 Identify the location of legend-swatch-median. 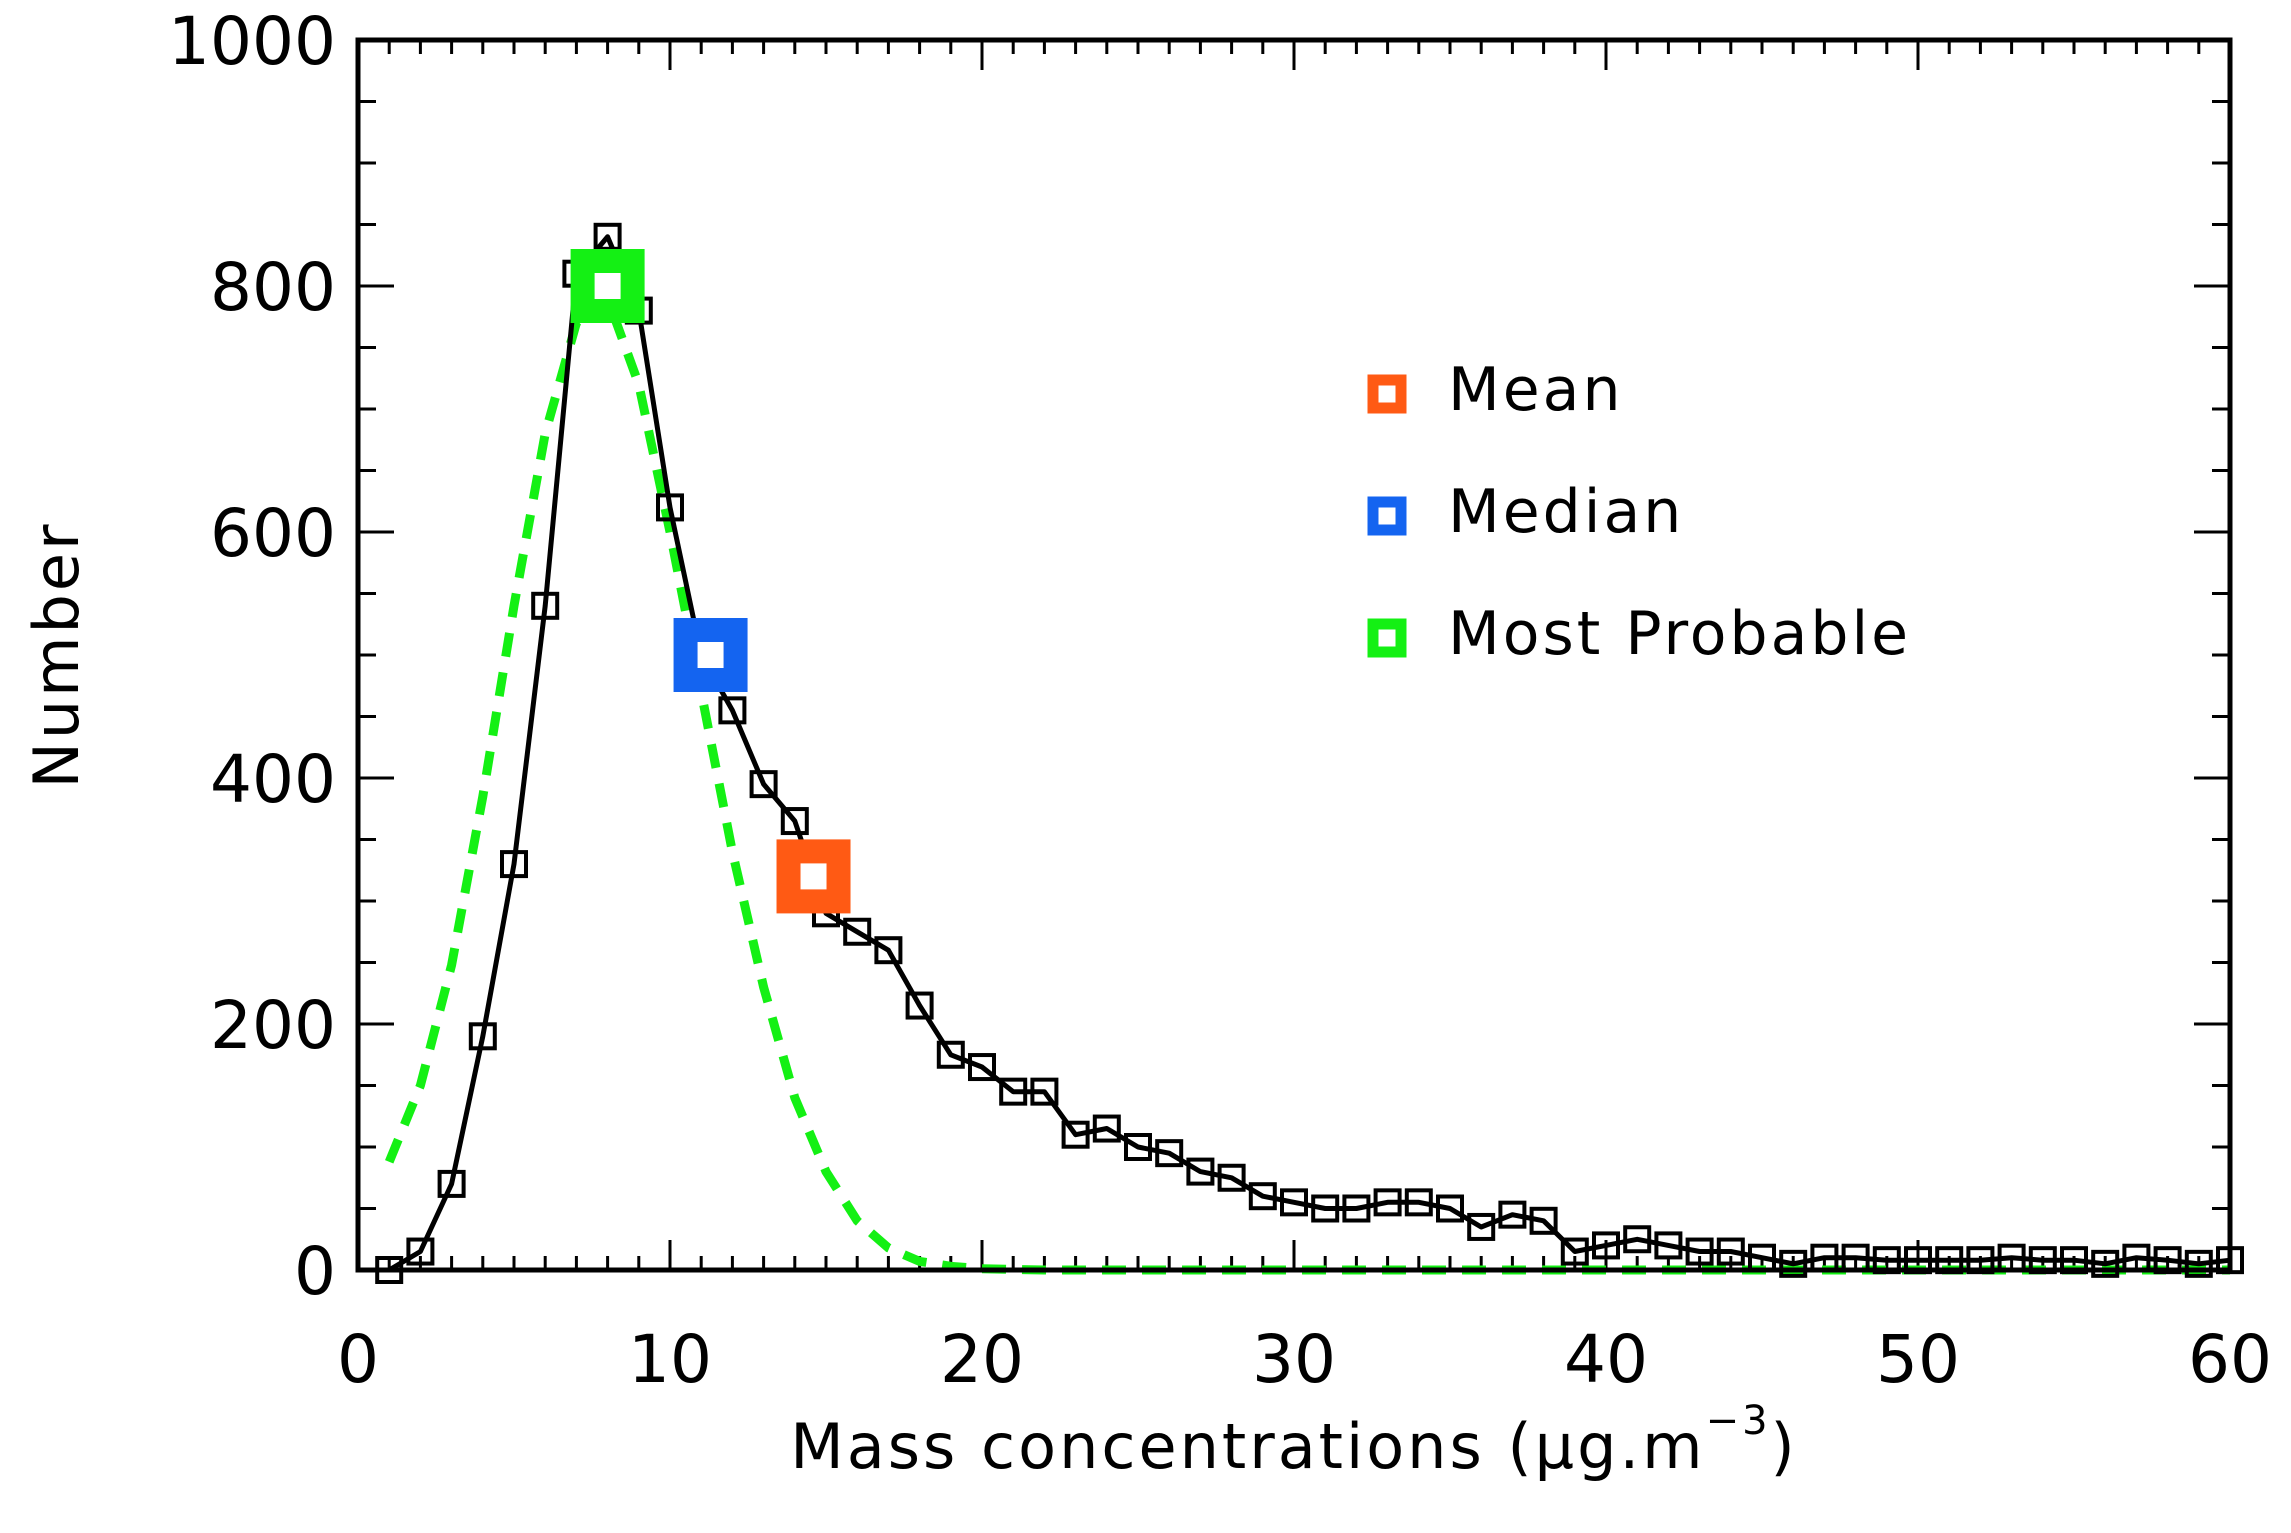
(1387, 516).